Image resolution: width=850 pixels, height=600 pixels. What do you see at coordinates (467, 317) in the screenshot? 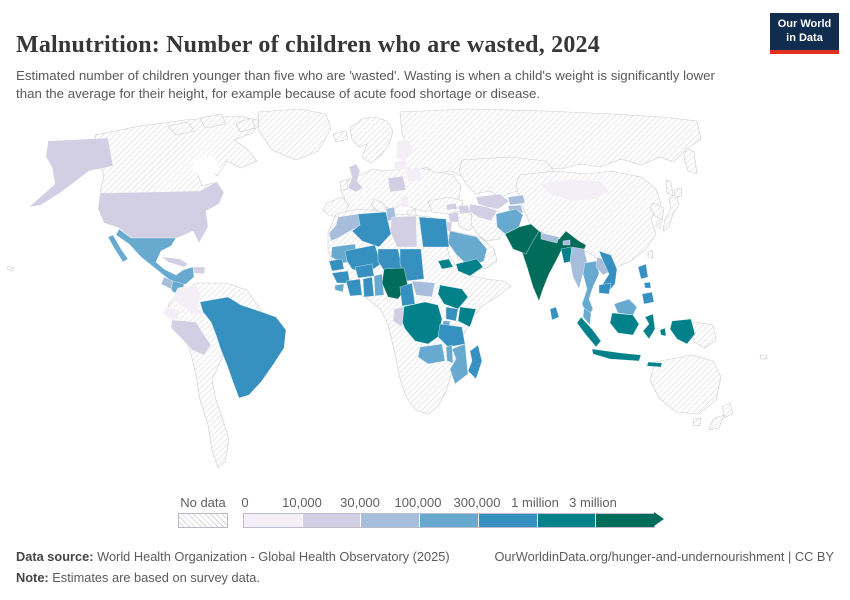
I see `country-kenya` at bounding box center [467, 317].